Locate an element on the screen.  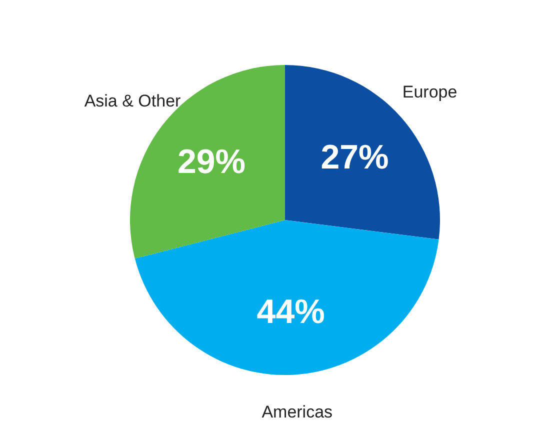
data-label: 29% is located at coordinates (211, 162).